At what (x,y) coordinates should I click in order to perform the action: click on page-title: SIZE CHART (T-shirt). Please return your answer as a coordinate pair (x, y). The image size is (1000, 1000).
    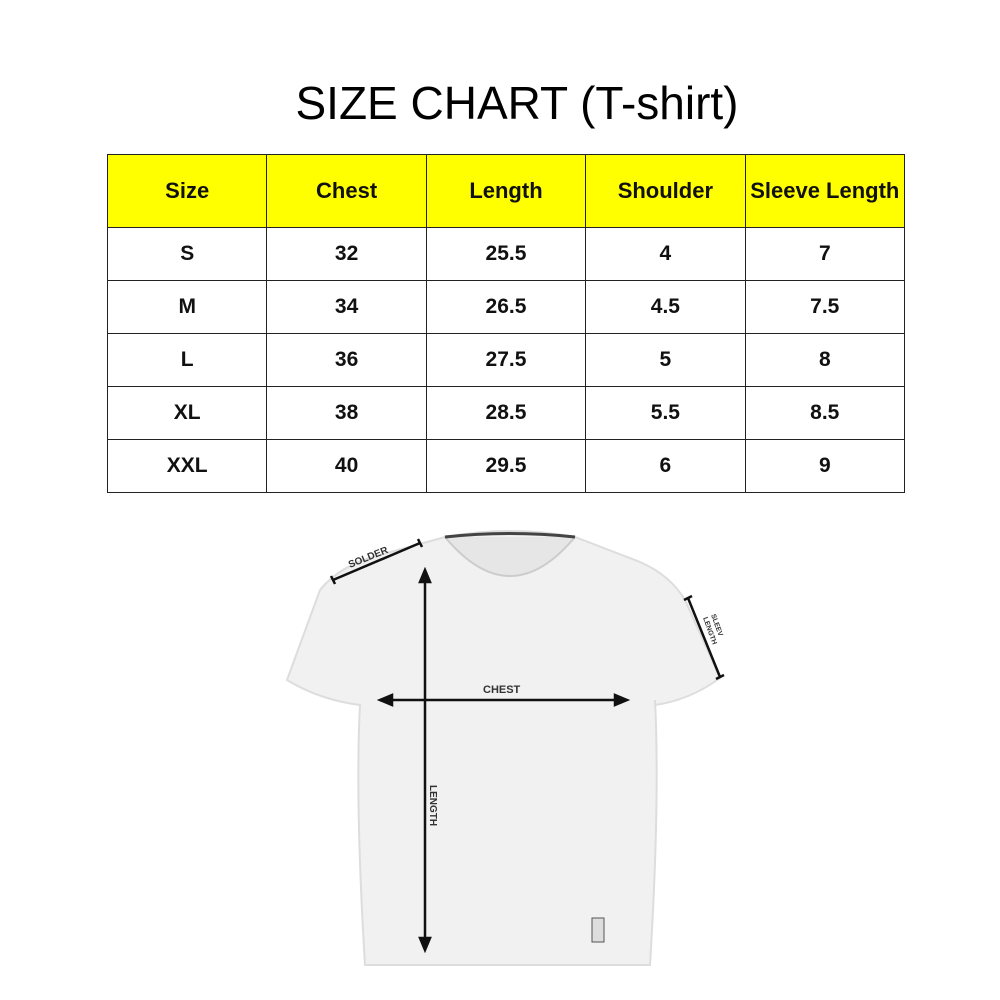
    Looking at the image, I should click on (517, 103).